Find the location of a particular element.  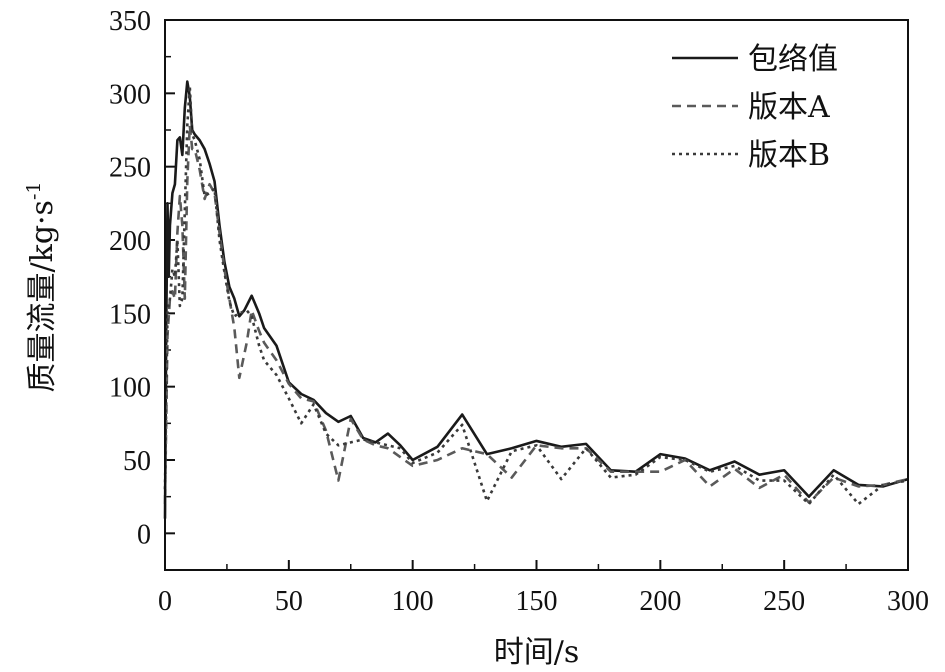

x-tick-labels: 0 50 100 150 200 250 300 is located at coordinates (543, 601).